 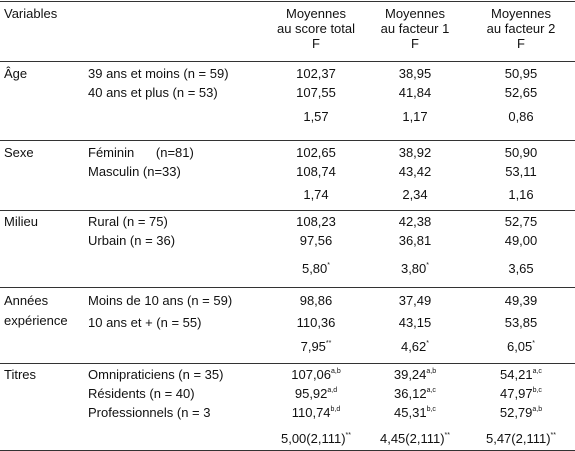 I want to click on column-header: au facteur 1, so click(x=415, y=28).